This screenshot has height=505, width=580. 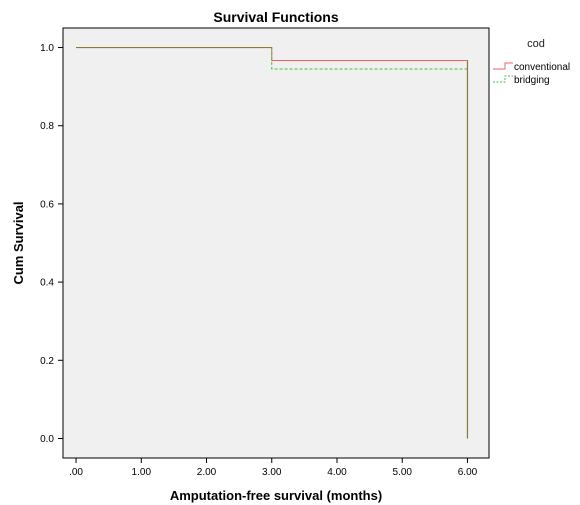 What do you see at coordinates (503, 66) in the screenshot?
I see `legend-symbol-conventional` at bounding box center [503, 66].